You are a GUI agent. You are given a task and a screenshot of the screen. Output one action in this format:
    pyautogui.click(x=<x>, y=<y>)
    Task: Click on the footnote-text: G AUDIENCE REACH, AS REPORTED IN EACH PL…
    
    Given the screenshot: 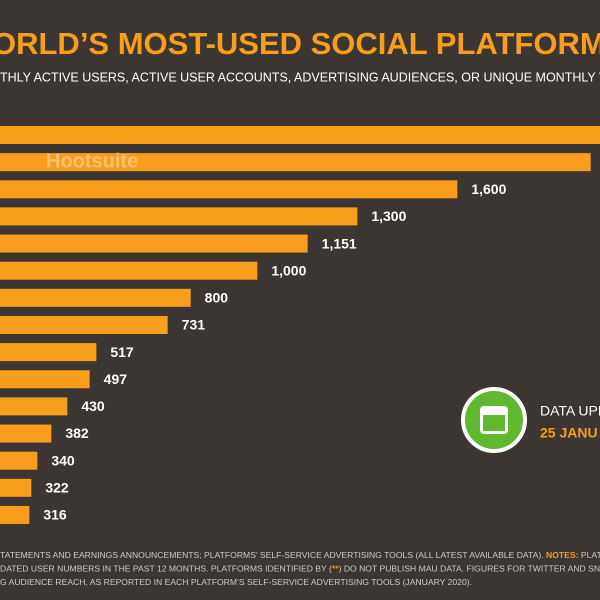 What is the action you would take?
    pyautogui.click(x=236, y=582)
    